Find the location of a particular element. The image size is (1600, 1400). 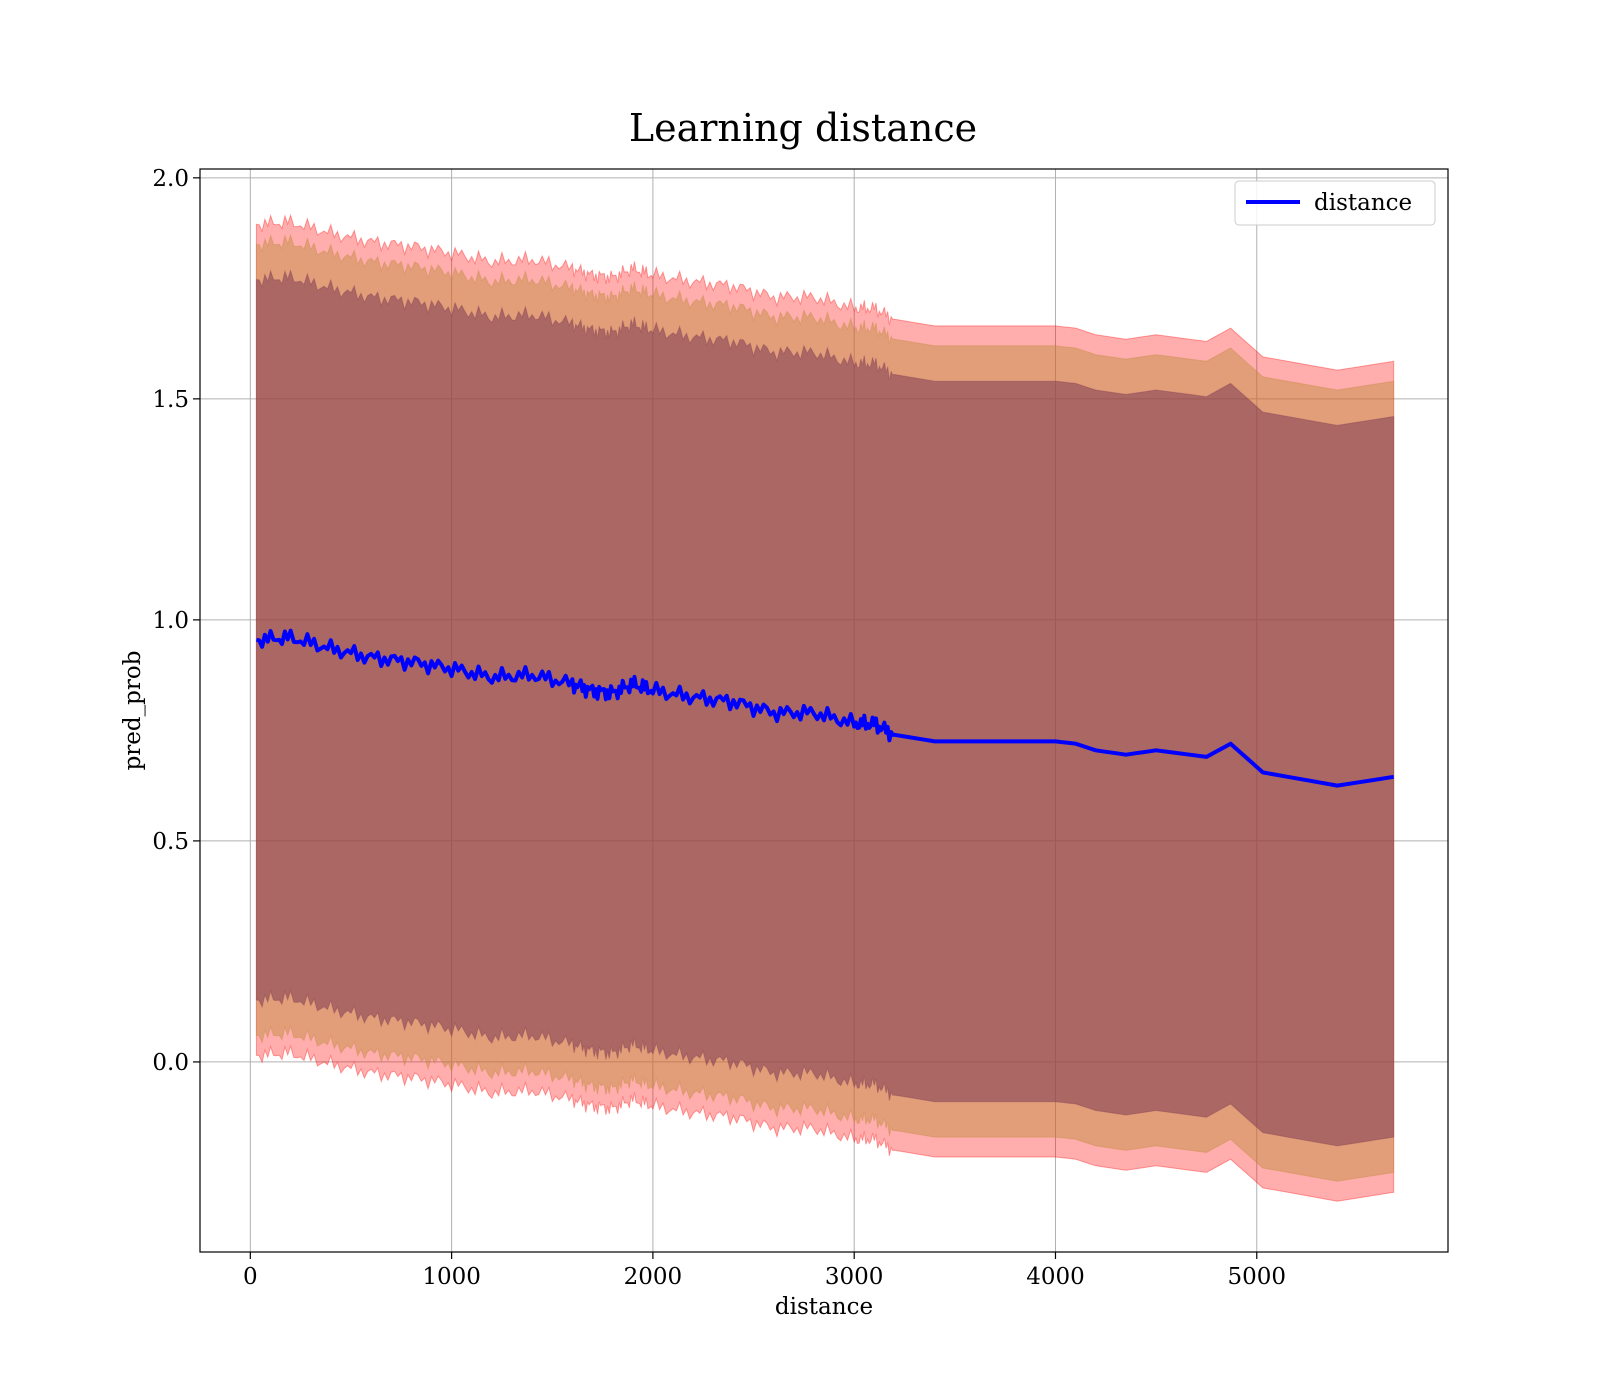

y-tick-label: 1.5 is located at coordinates (170, 400).